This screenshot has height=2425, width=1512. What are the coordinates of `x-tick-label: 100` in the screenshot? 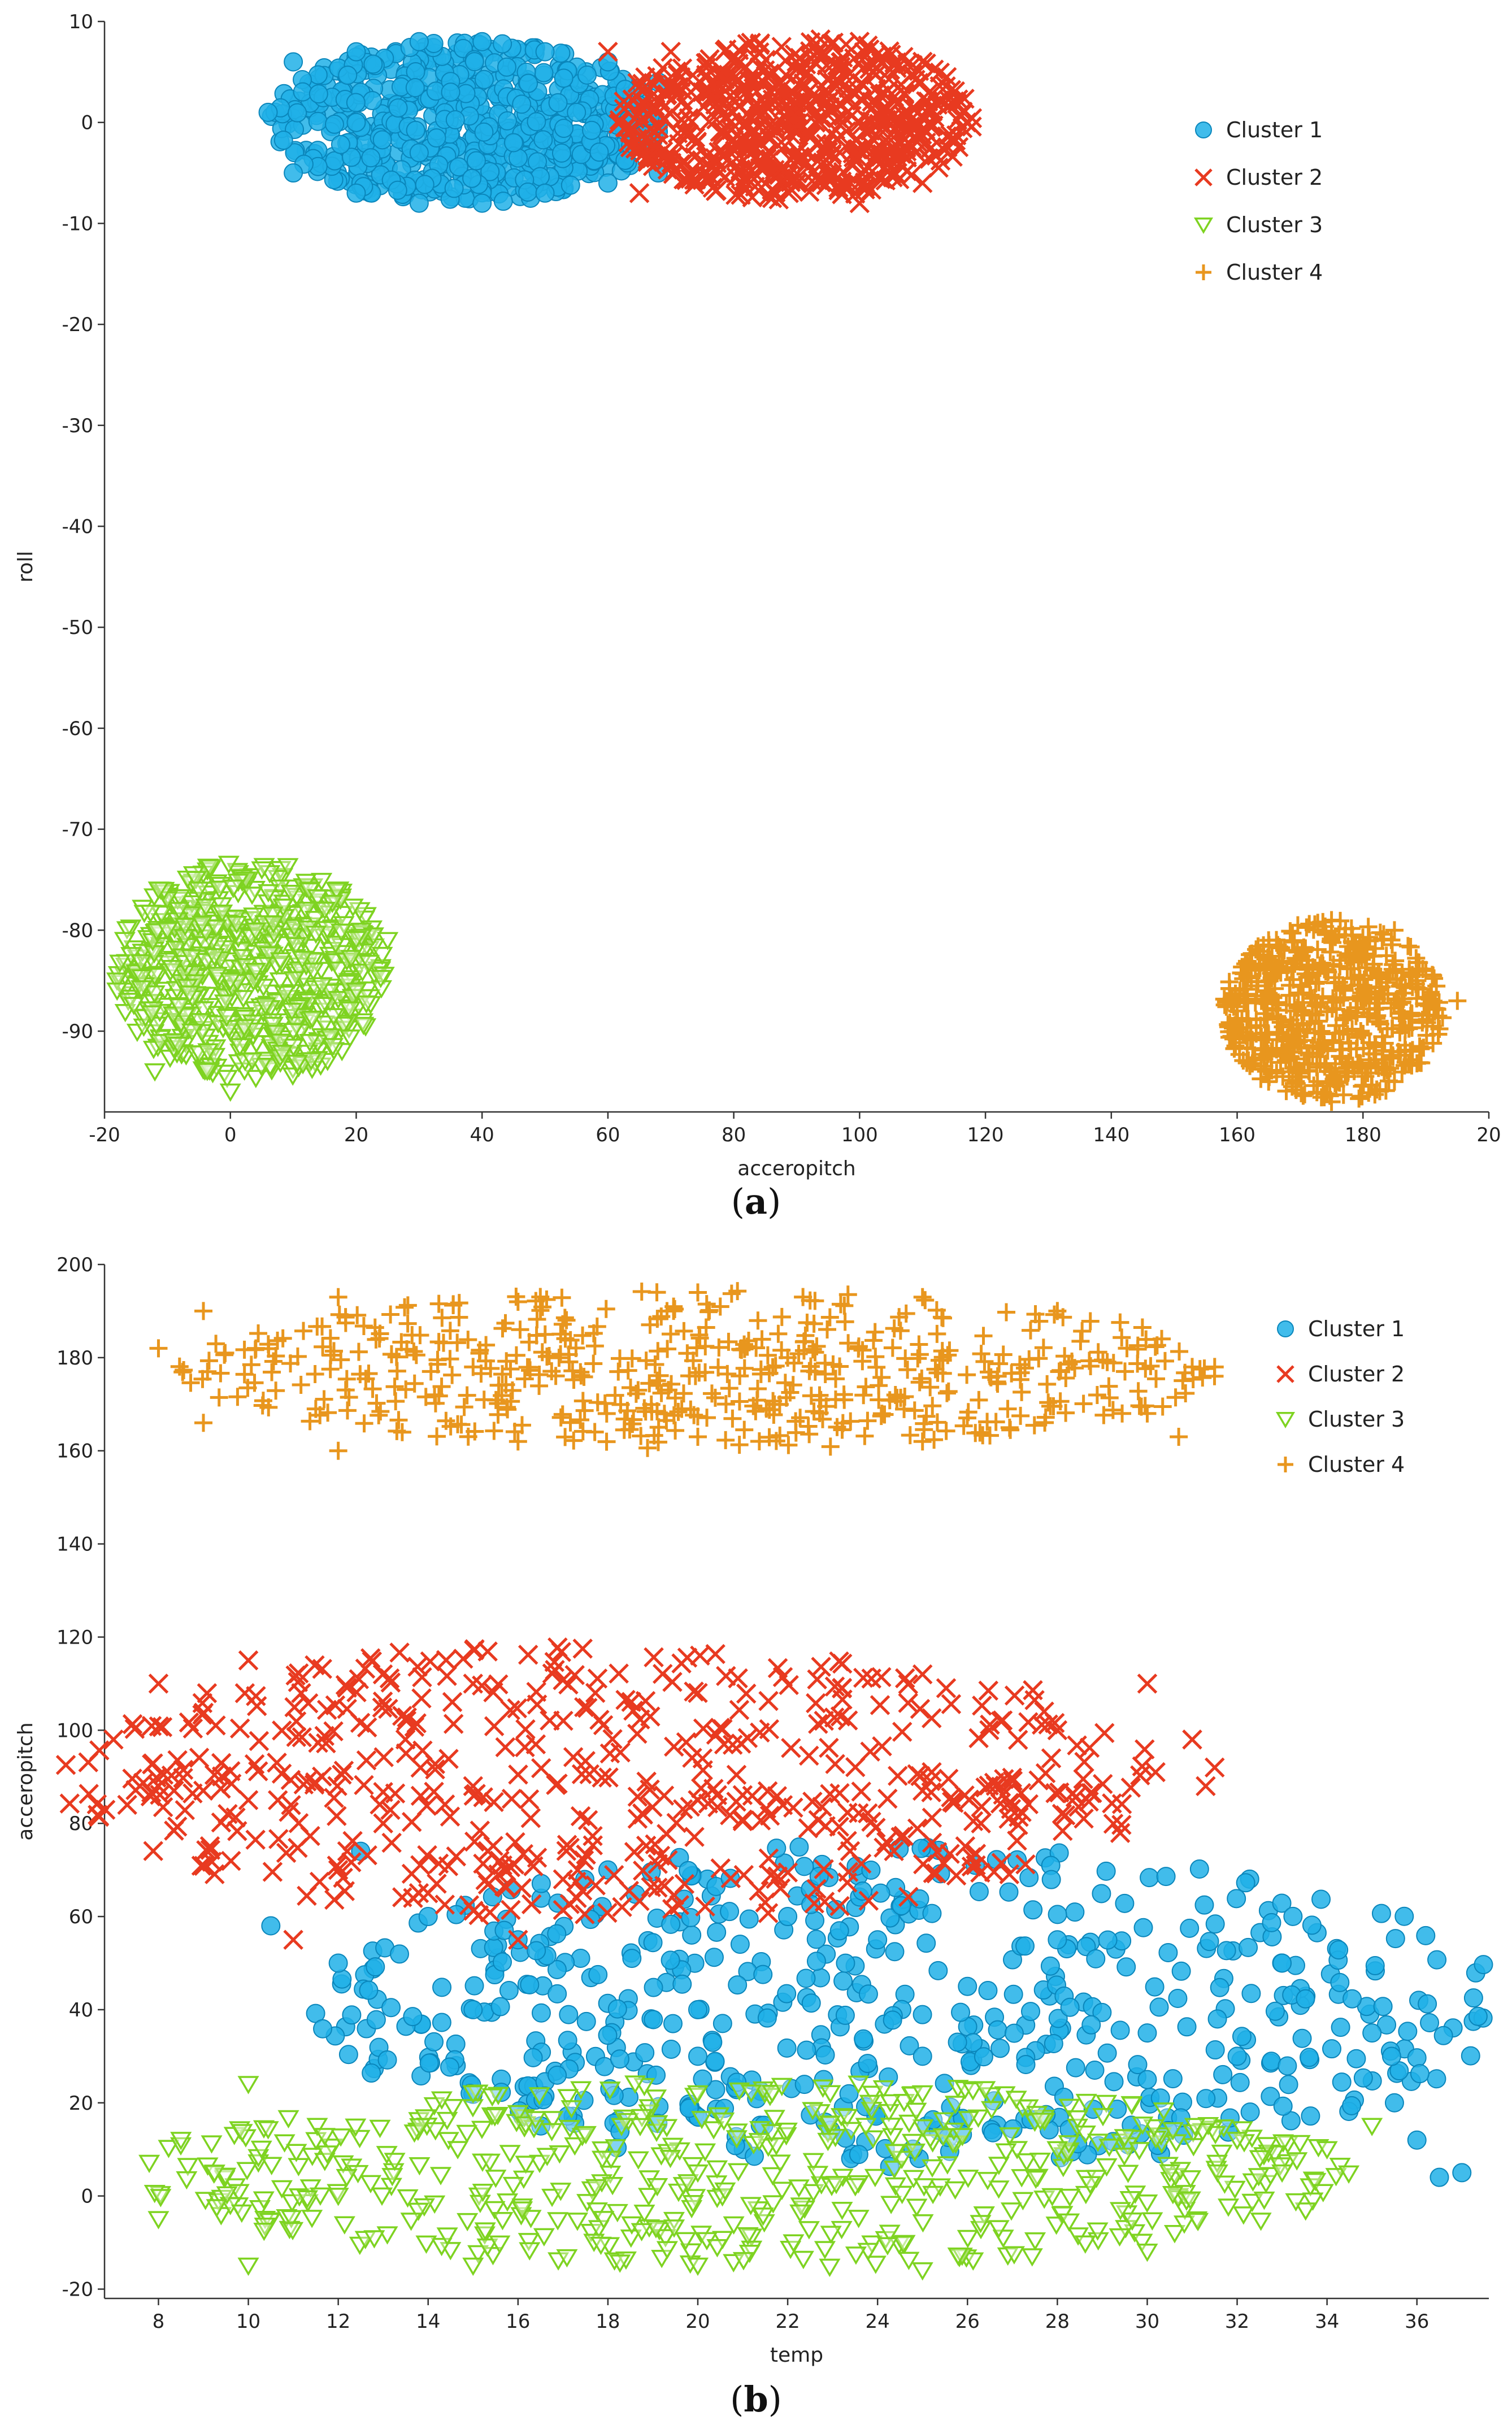 It's located at (859, 1135).